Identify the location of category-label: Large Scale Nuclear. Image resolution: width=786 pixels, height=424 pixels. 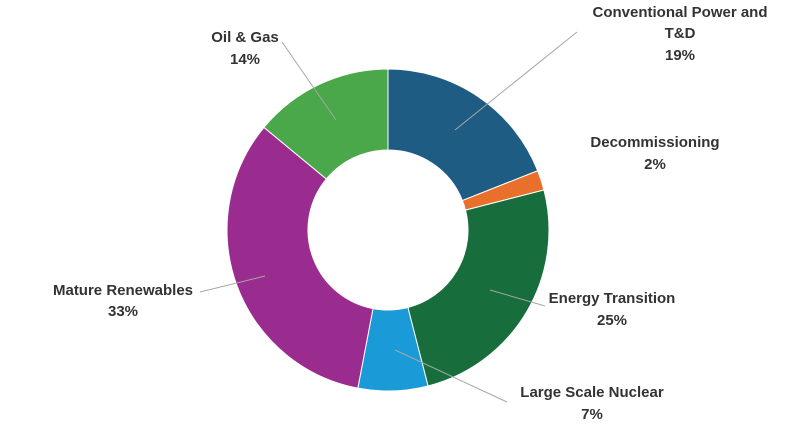
(592, 392).